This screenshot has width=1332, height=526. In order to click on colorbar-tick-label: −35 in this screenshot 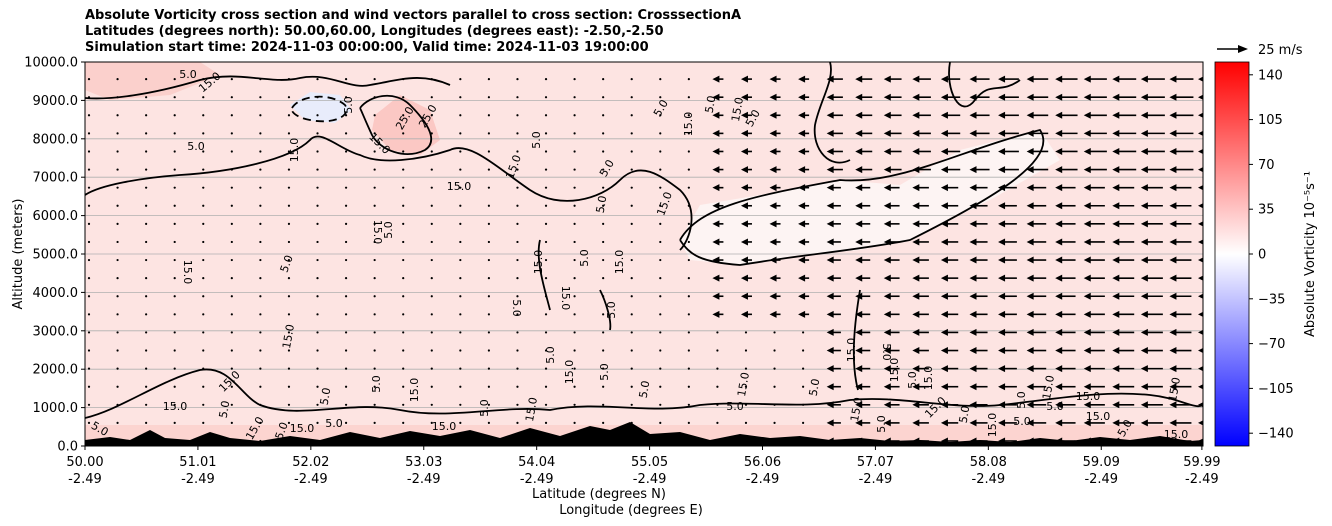, I will do `click(1271, 299)`.